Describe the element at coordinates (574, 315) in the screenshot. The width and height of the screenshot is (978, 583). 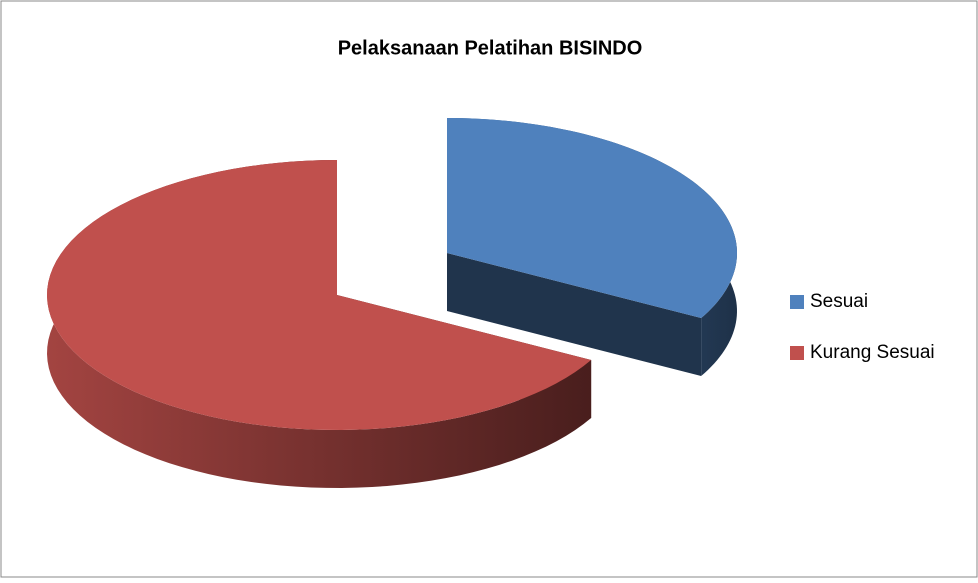
I see `slice-wall` at that location.